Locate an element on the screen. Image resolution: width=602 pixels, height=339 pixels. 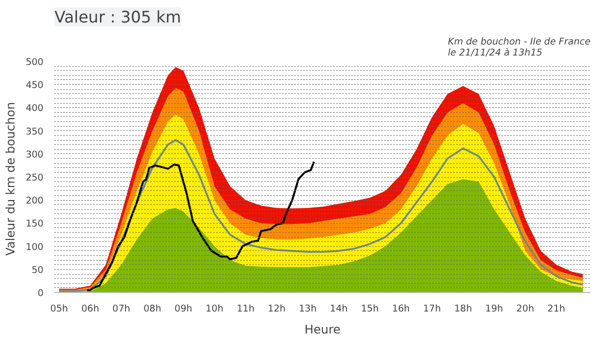
x-axis-title: Heure is located at coordinates (322, 329).